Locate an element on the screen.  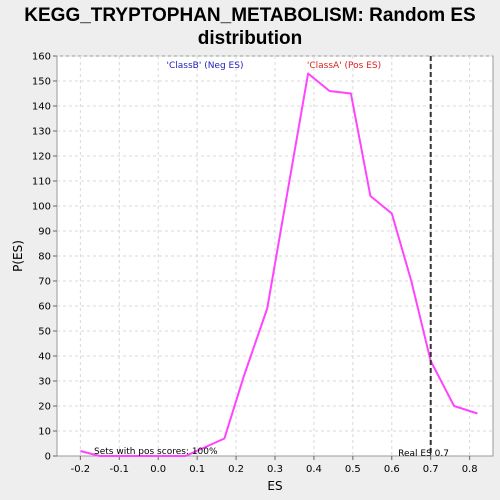
x-tick-label: 0.5 is located at coordinates (353, 469).